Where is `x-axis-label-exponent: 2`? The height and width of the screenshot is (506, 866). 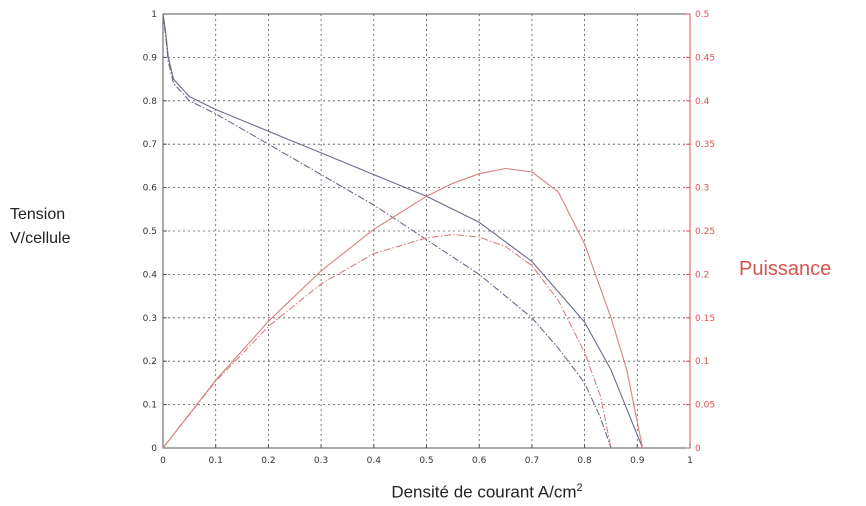 x-axis-label-exponent: 2 is located at coordinates (579, 488).